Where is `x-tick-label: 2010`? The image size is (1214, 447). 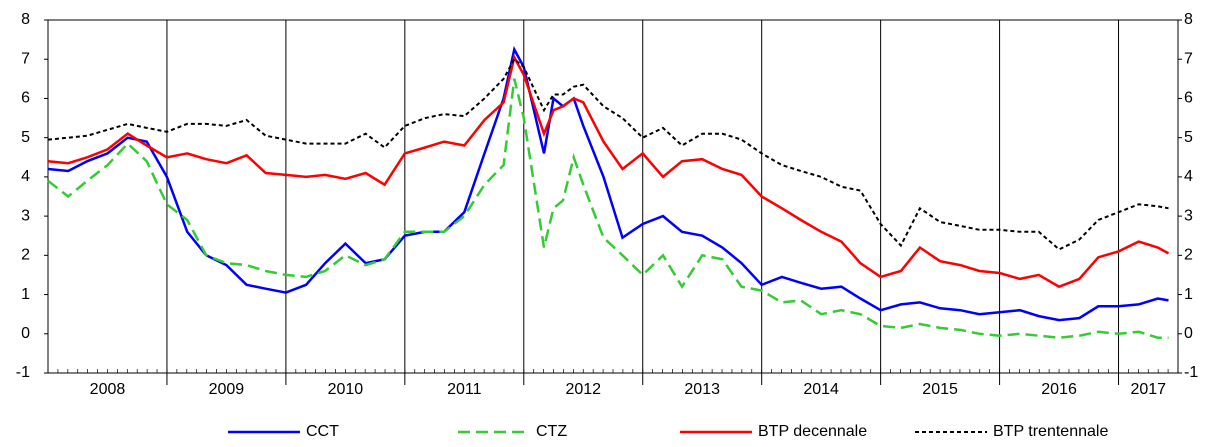 x-tick-label: 2010 is located at coordinates (346, 389).